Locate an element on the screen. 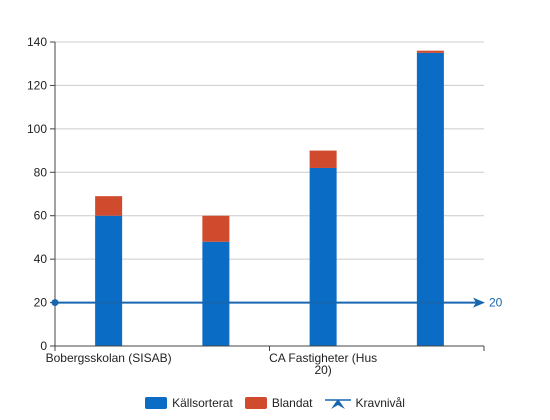 This screenshot has width=550, height=420. y-tick-label: 120 is located at coordinates (37, 85).